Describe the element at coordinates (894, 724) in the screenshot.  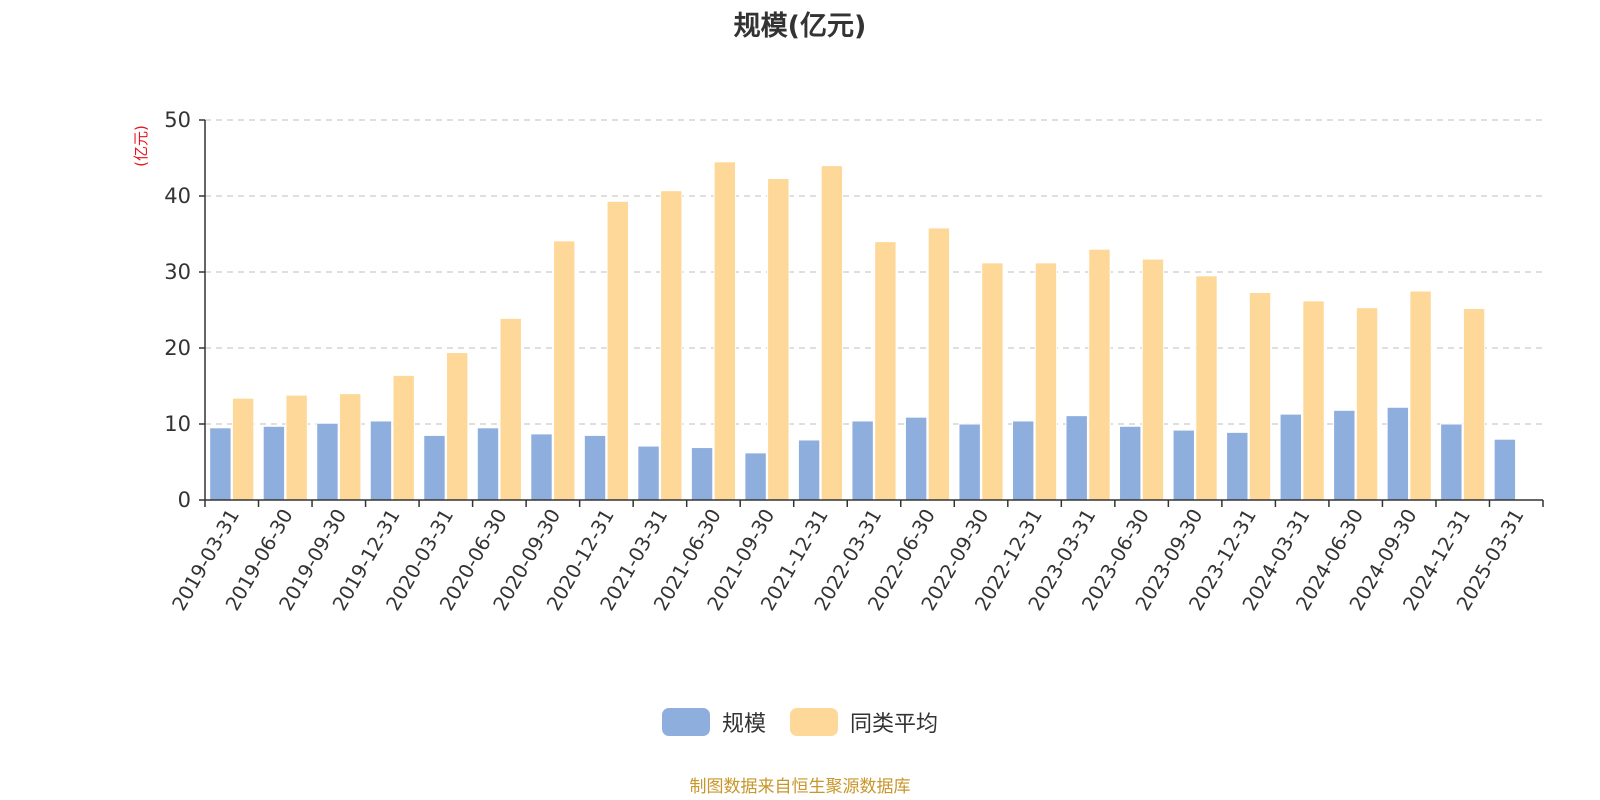
I see `legend-label-peer-average: 同类平均` at that location.